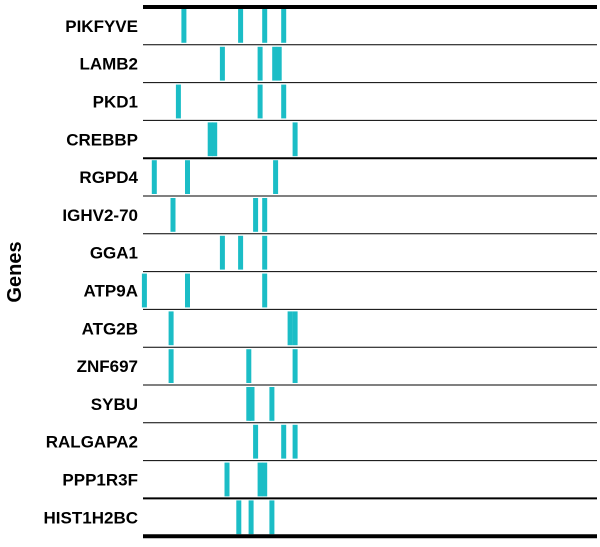 Image resolution: width=600 pixels, height=547 pixels. Describe the element at coordinates (114, 404) in the screenshot. I see `gene-label: SYBU` at that location.